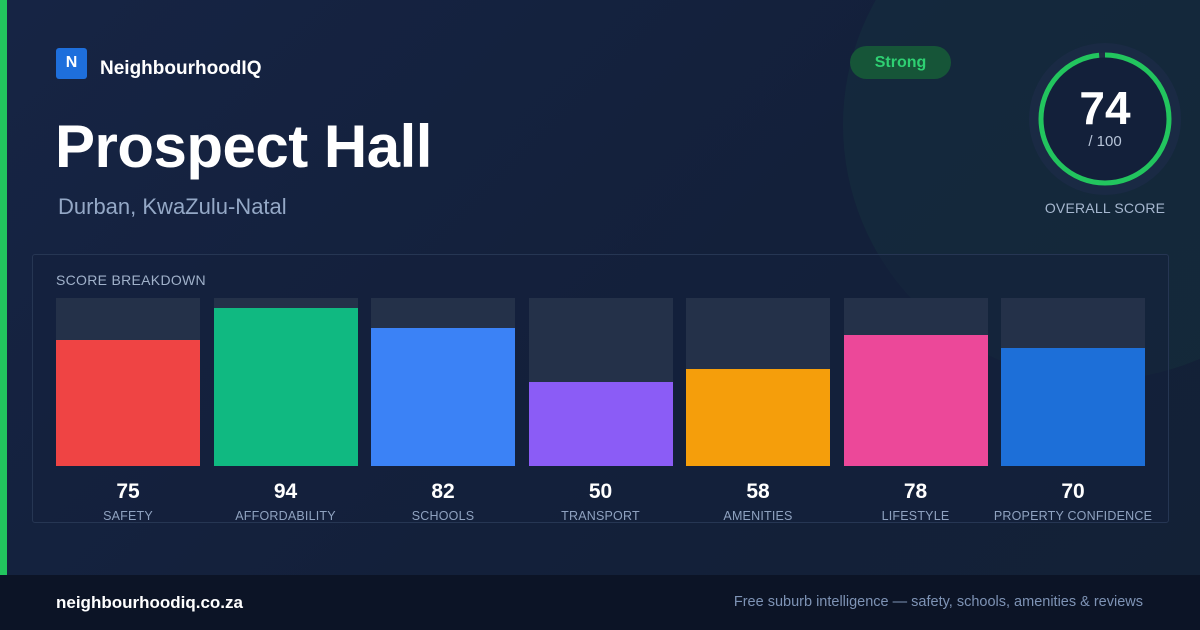  What do you see at coordinates (915, 400) in the screenshot?
I see `bar-lifestyle` at bounding box center [915, 400].